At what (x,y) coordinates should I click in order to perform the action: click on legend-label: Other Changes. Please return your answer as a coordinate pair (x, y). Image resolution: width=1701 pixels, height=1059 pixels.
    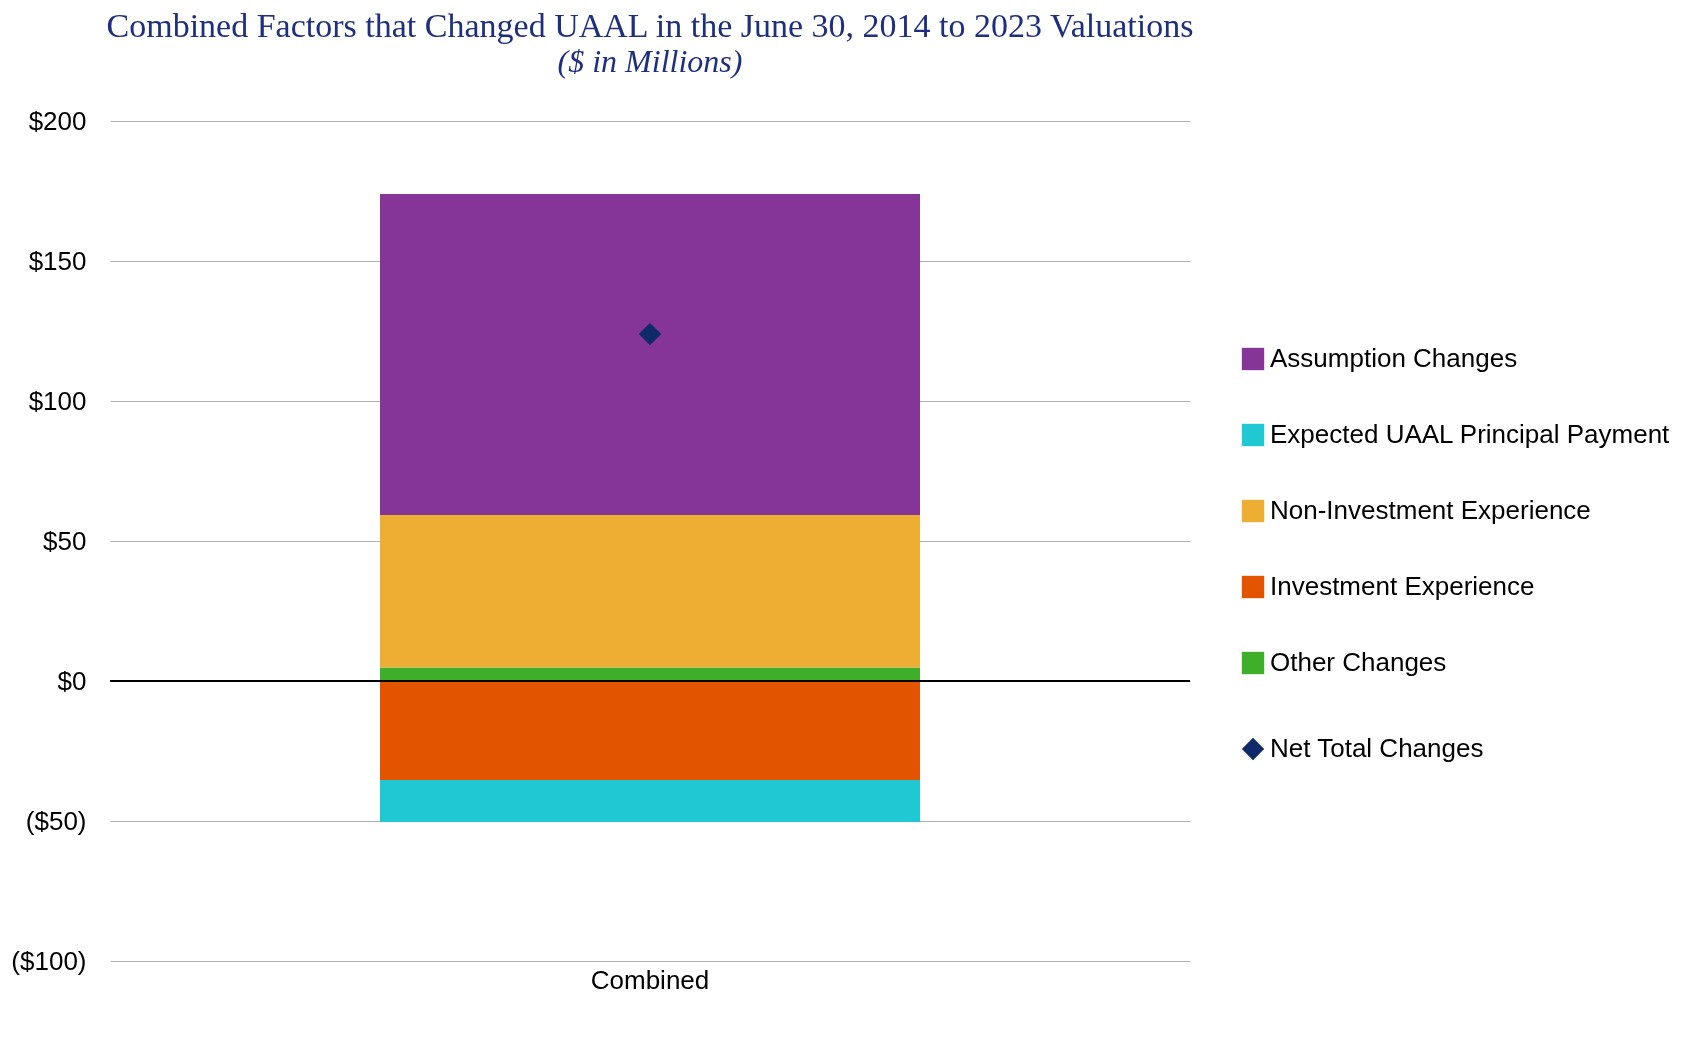
    Looking at the image, I should click on (1358, 662).